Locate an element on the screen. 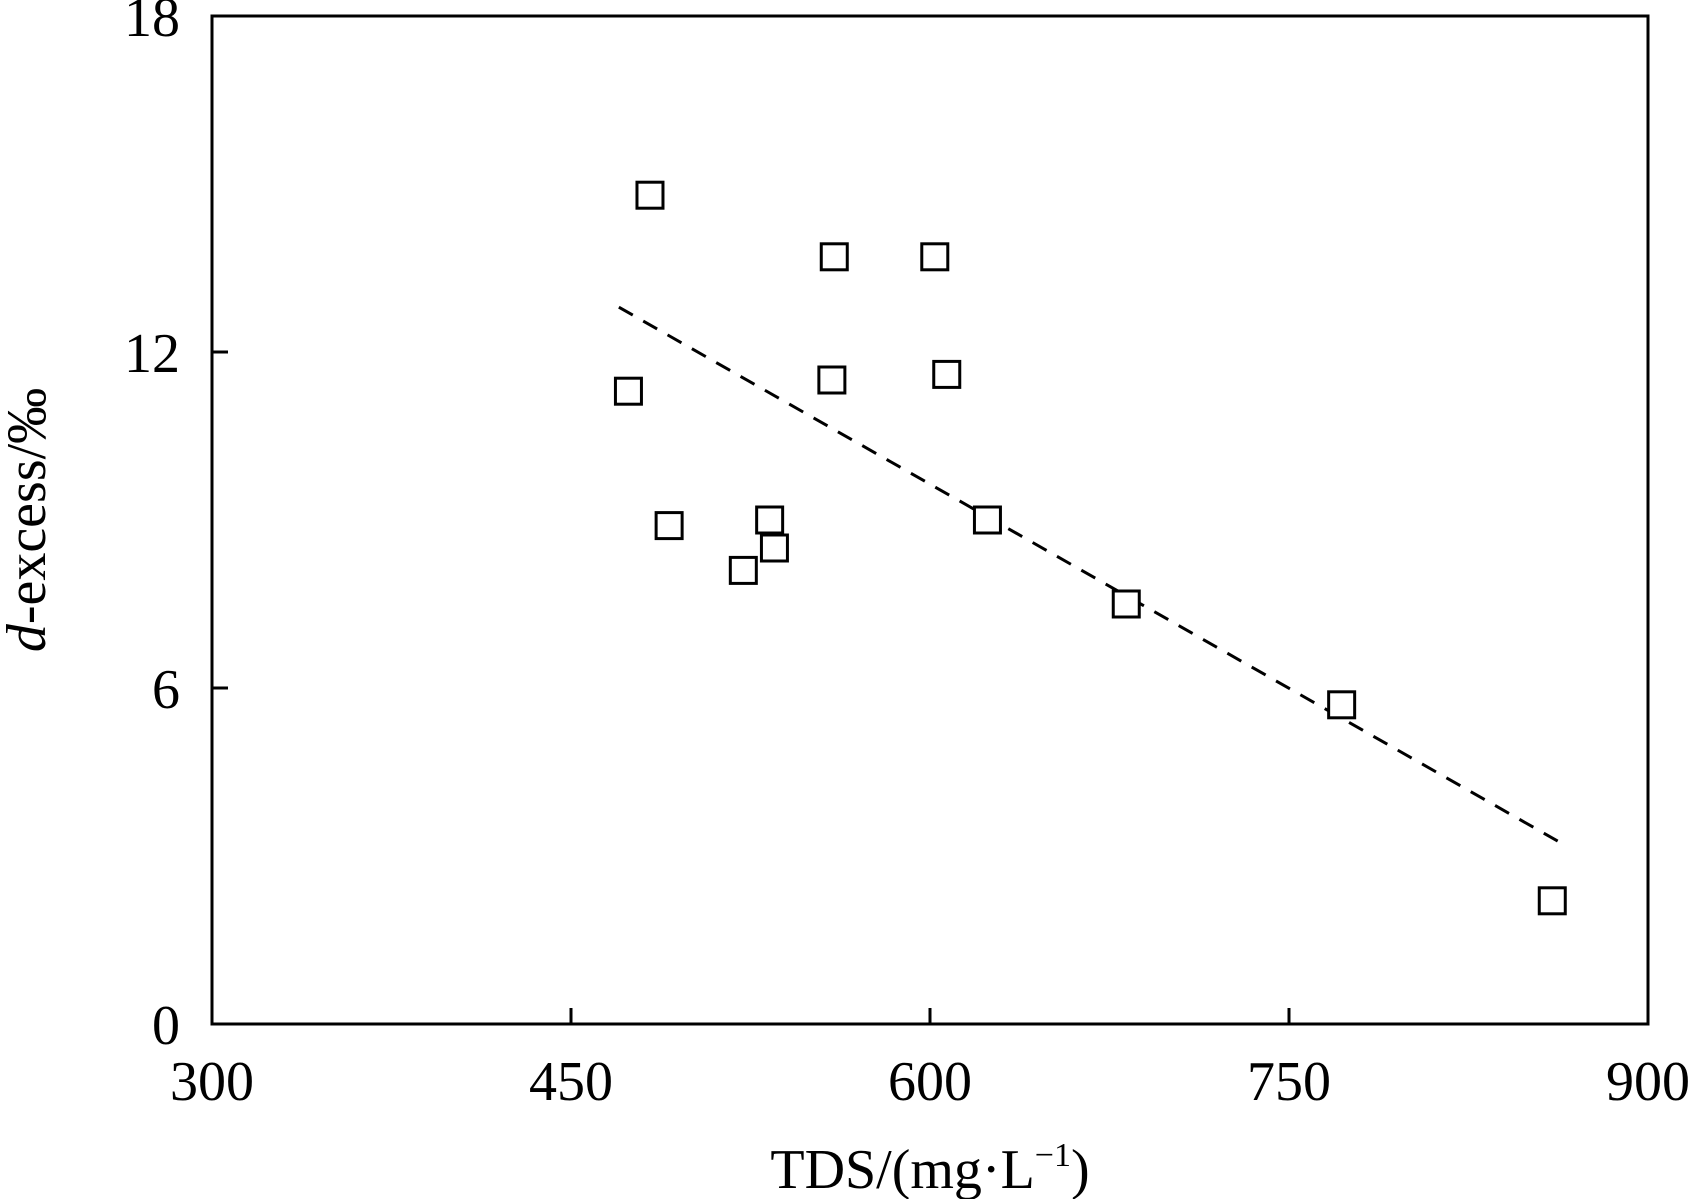 The image size is (1691, 1204). x-axis-ticks is located at coordinates (930, 1016).